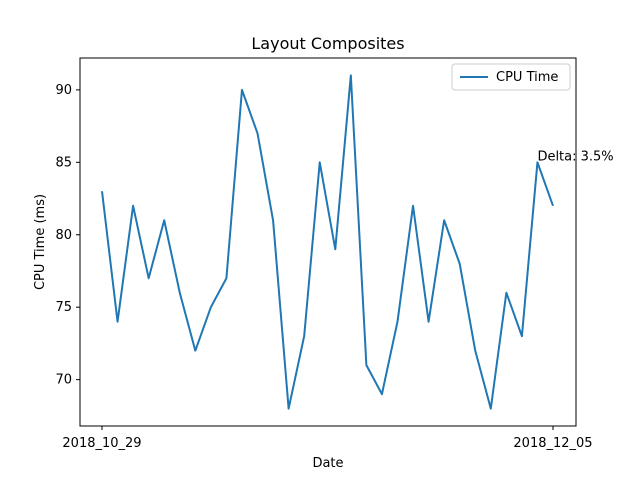 The width and height of the screenshot is (640, 480). What do you see at coordinates (63, 380) in the screenshot?
I see `y-tick-label: 70` at bounding box center [63, 380].